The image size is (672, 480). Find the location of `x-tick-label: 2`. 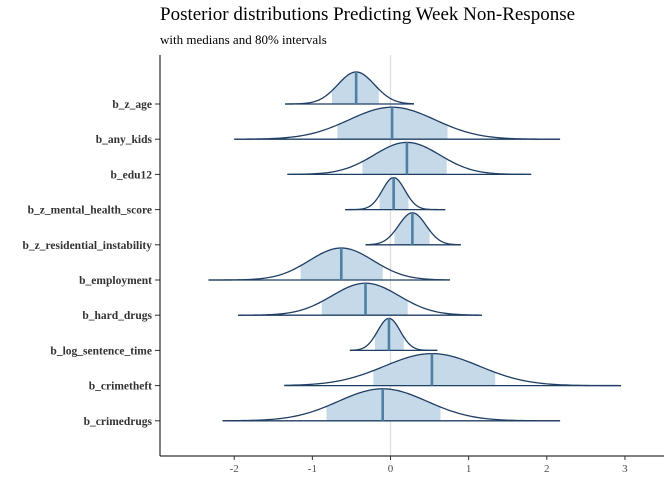

x-tick-label: 2 is located at coordinates (547, 469).